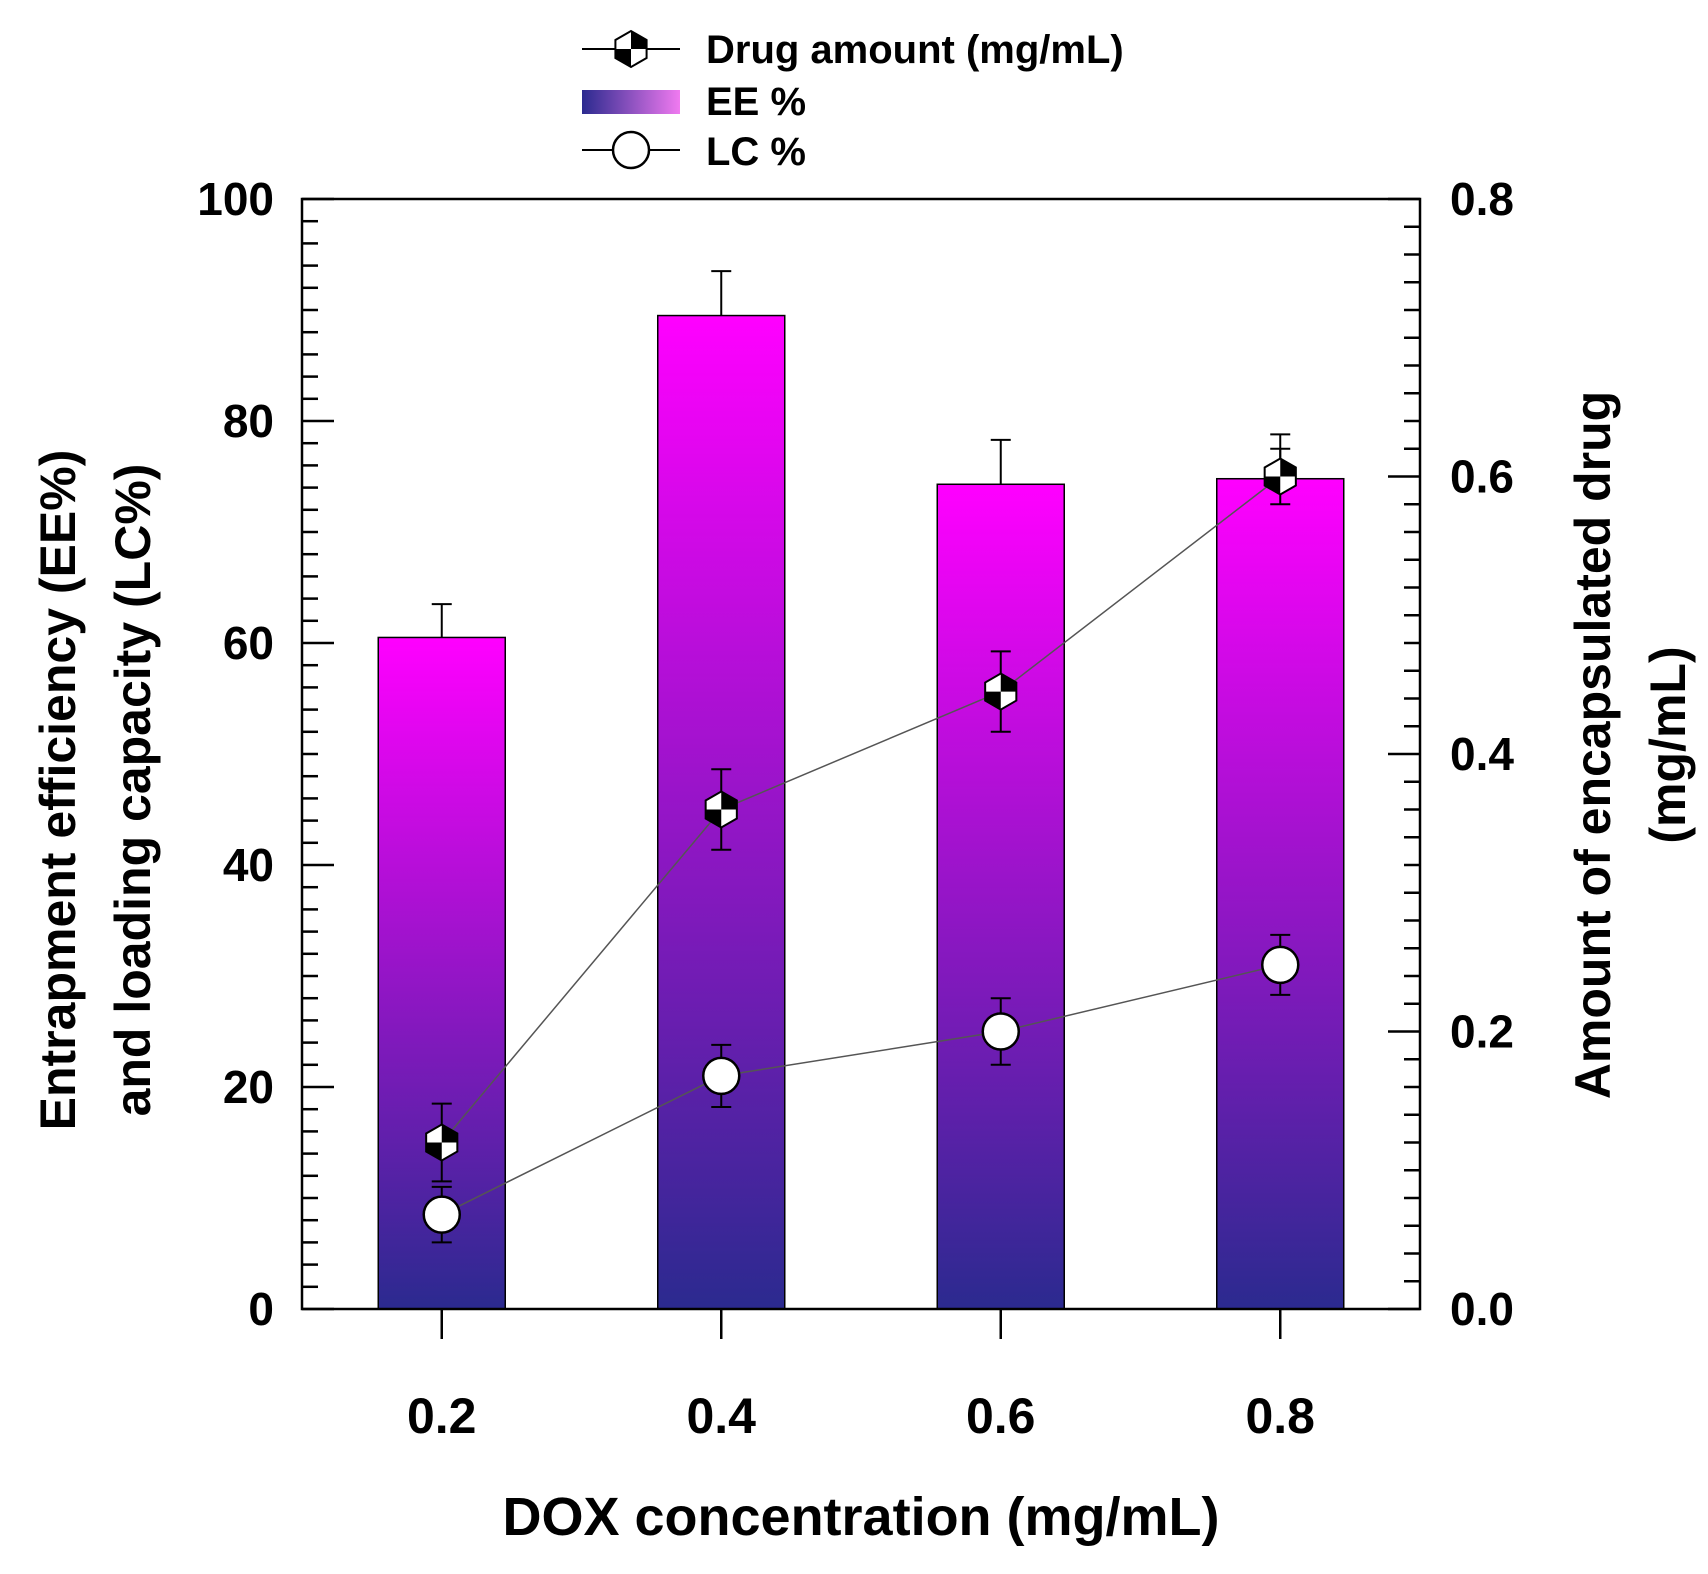 Image resolution: width=1708 pixels, height=1574 pixels. I want to click on legend: Drug amount (mg/mL) EE % LC %, so click(853, 101).